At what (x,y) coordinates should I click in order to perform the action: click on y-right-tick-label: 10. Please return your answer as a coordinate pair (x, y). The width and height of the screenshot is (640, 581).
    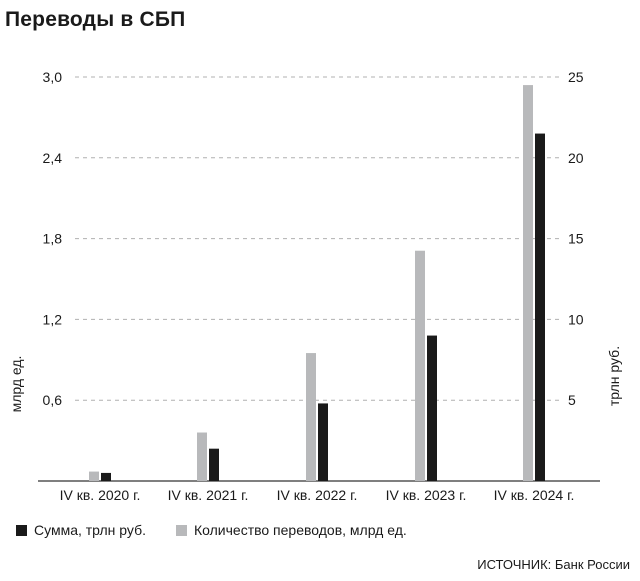
    Looking at the image, I should click on (576, 319).